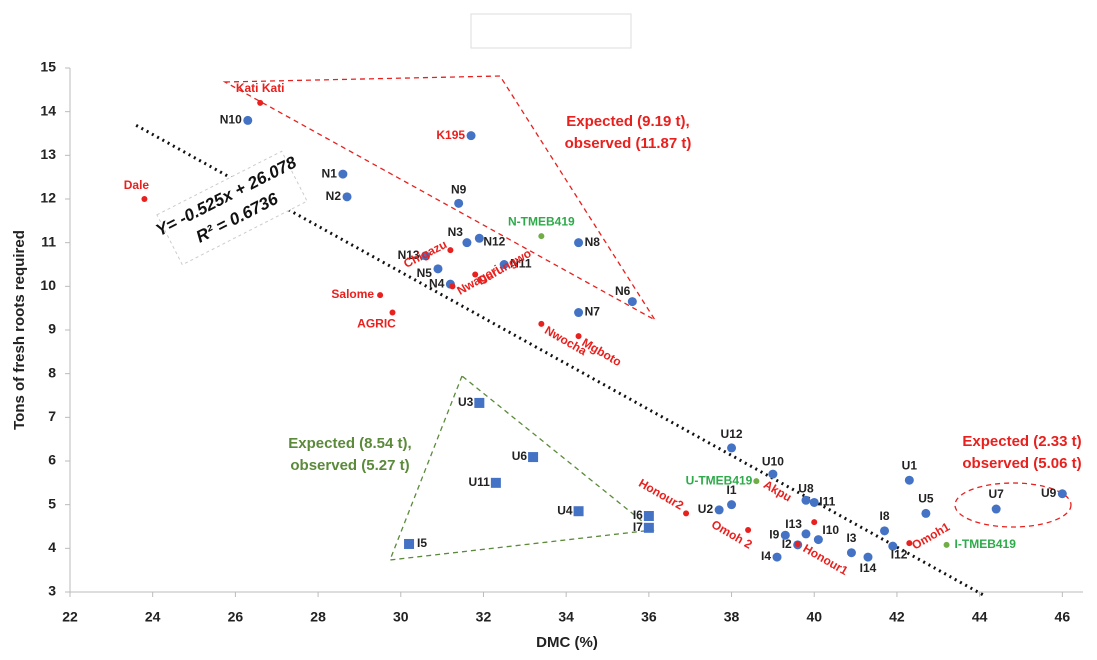  What do you see at coordinates (480, 482) in the screenshot?
I see `point-label: U11` at bounding box center [480, 482].